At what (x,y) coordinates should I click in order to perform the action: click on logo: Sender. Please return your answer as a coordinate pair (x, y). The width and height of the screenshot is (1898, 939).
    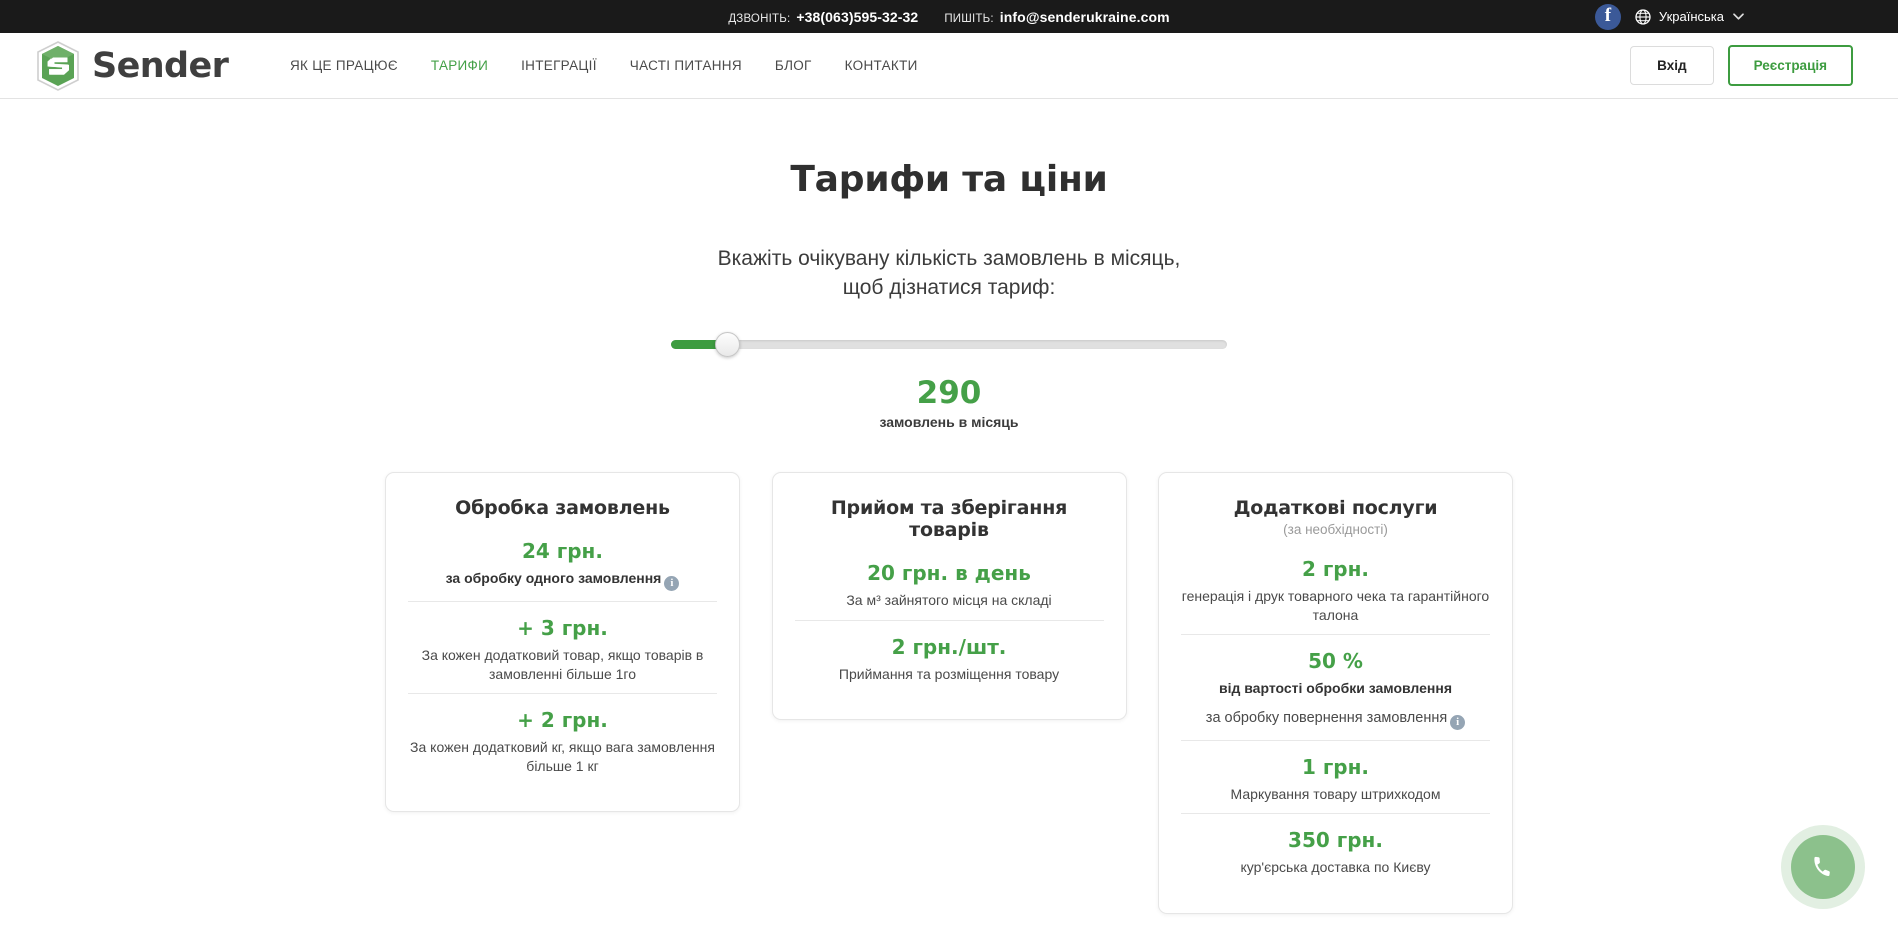
    Looking at the image, I should click on (132, 65).